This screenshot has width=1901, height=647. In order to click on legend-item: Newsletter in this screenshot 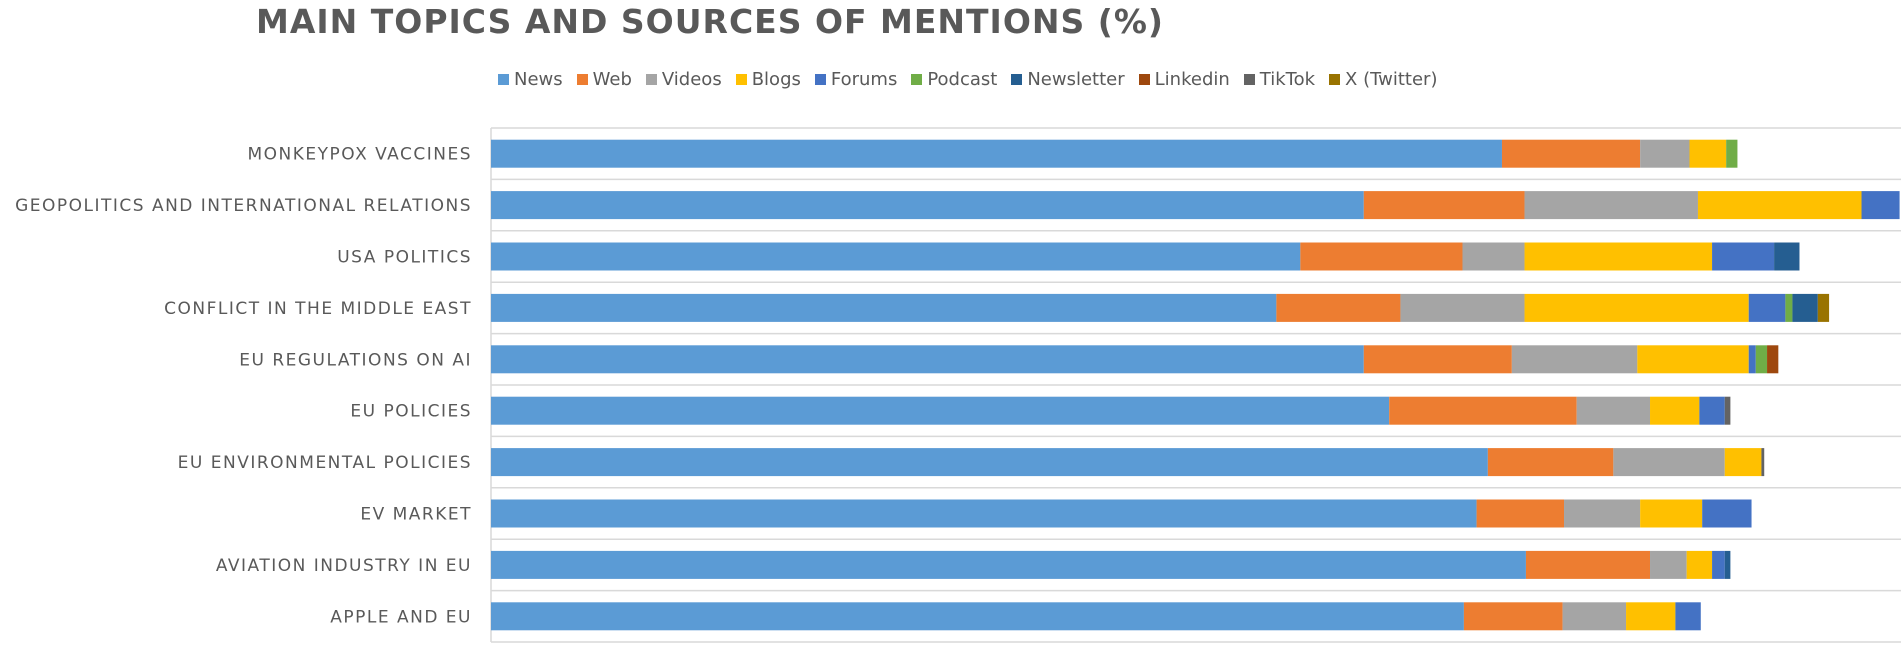, I will do `click(1068, 79)`.